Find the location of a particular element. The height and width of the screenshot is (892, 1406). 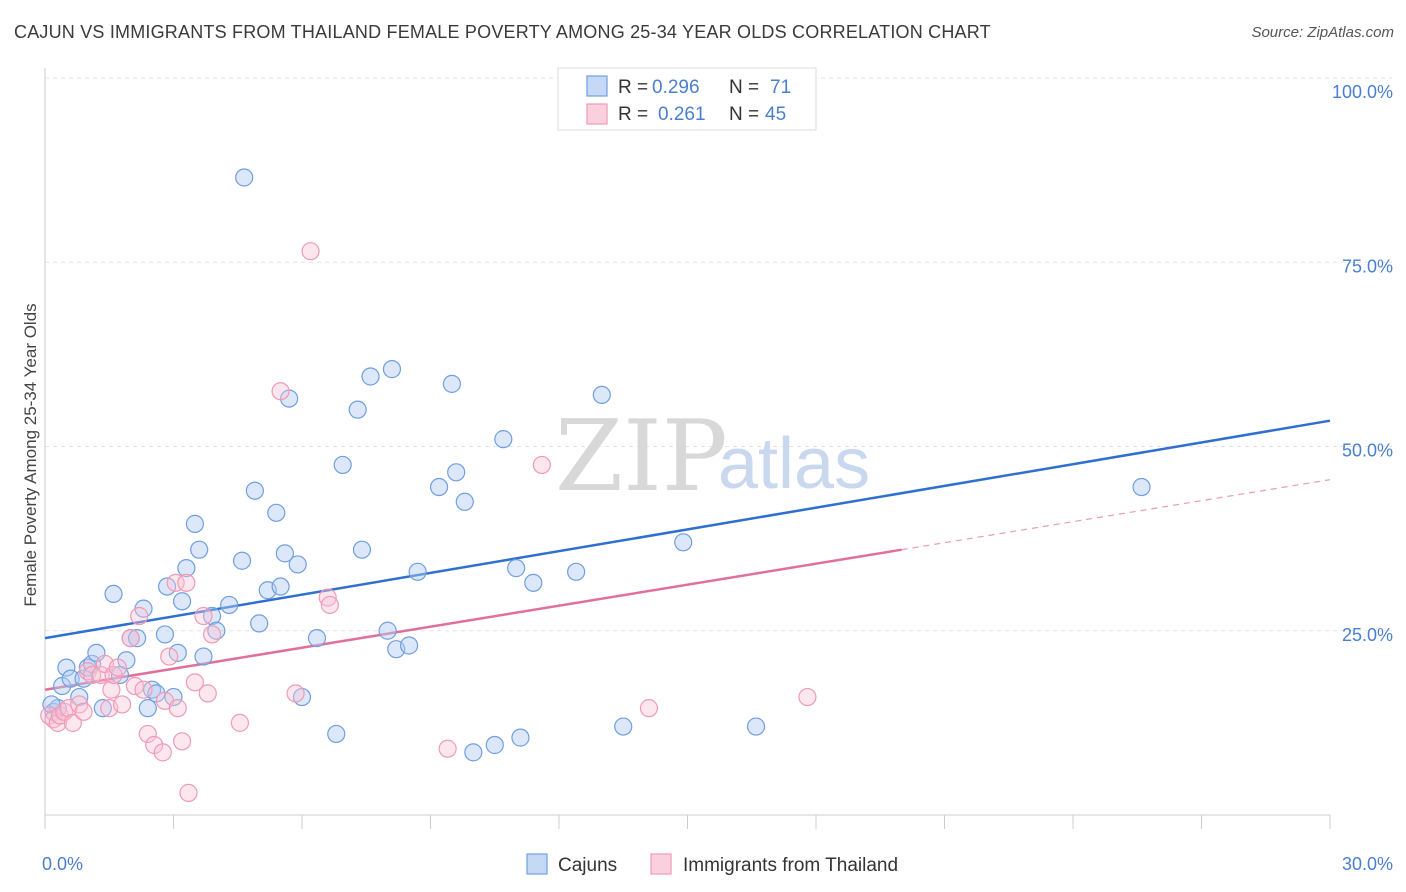

x-tick-label-0: 0.0% is located at coordinates (62, 864).